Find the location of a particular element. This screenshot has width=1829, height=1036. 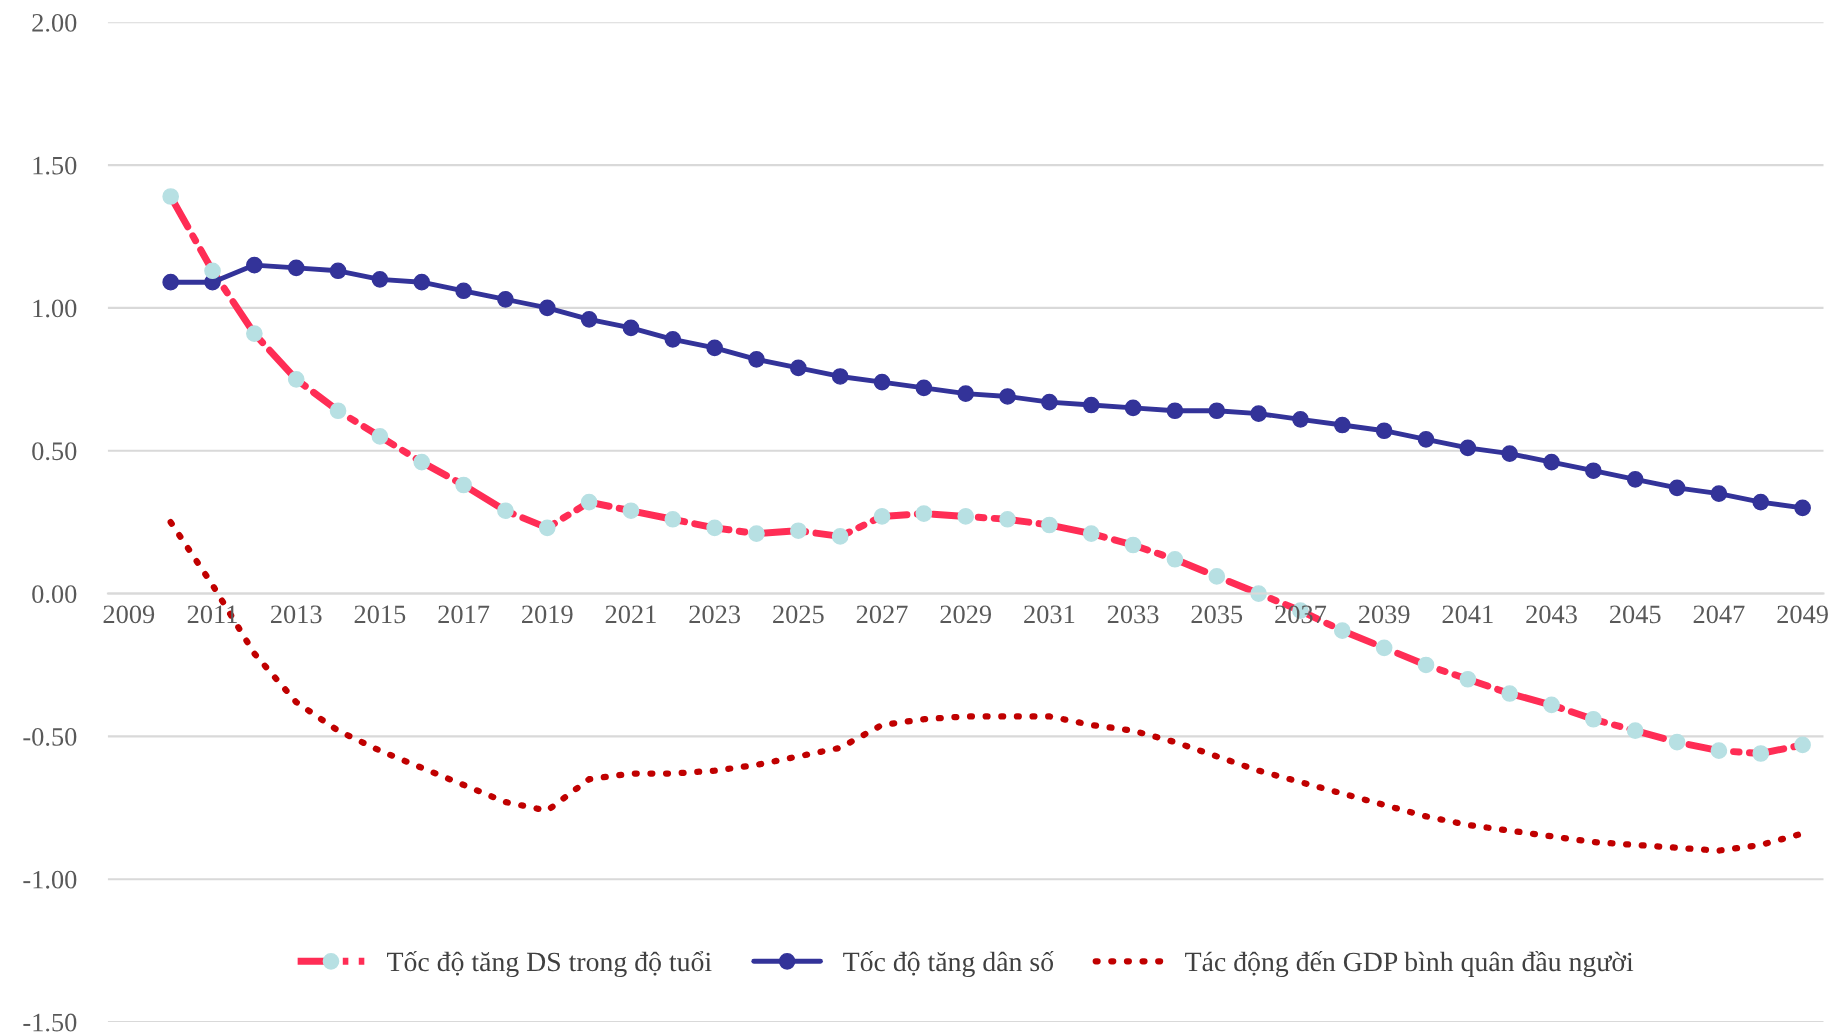

y-tick-label: 2.00 is located at coordinates (54, 22).